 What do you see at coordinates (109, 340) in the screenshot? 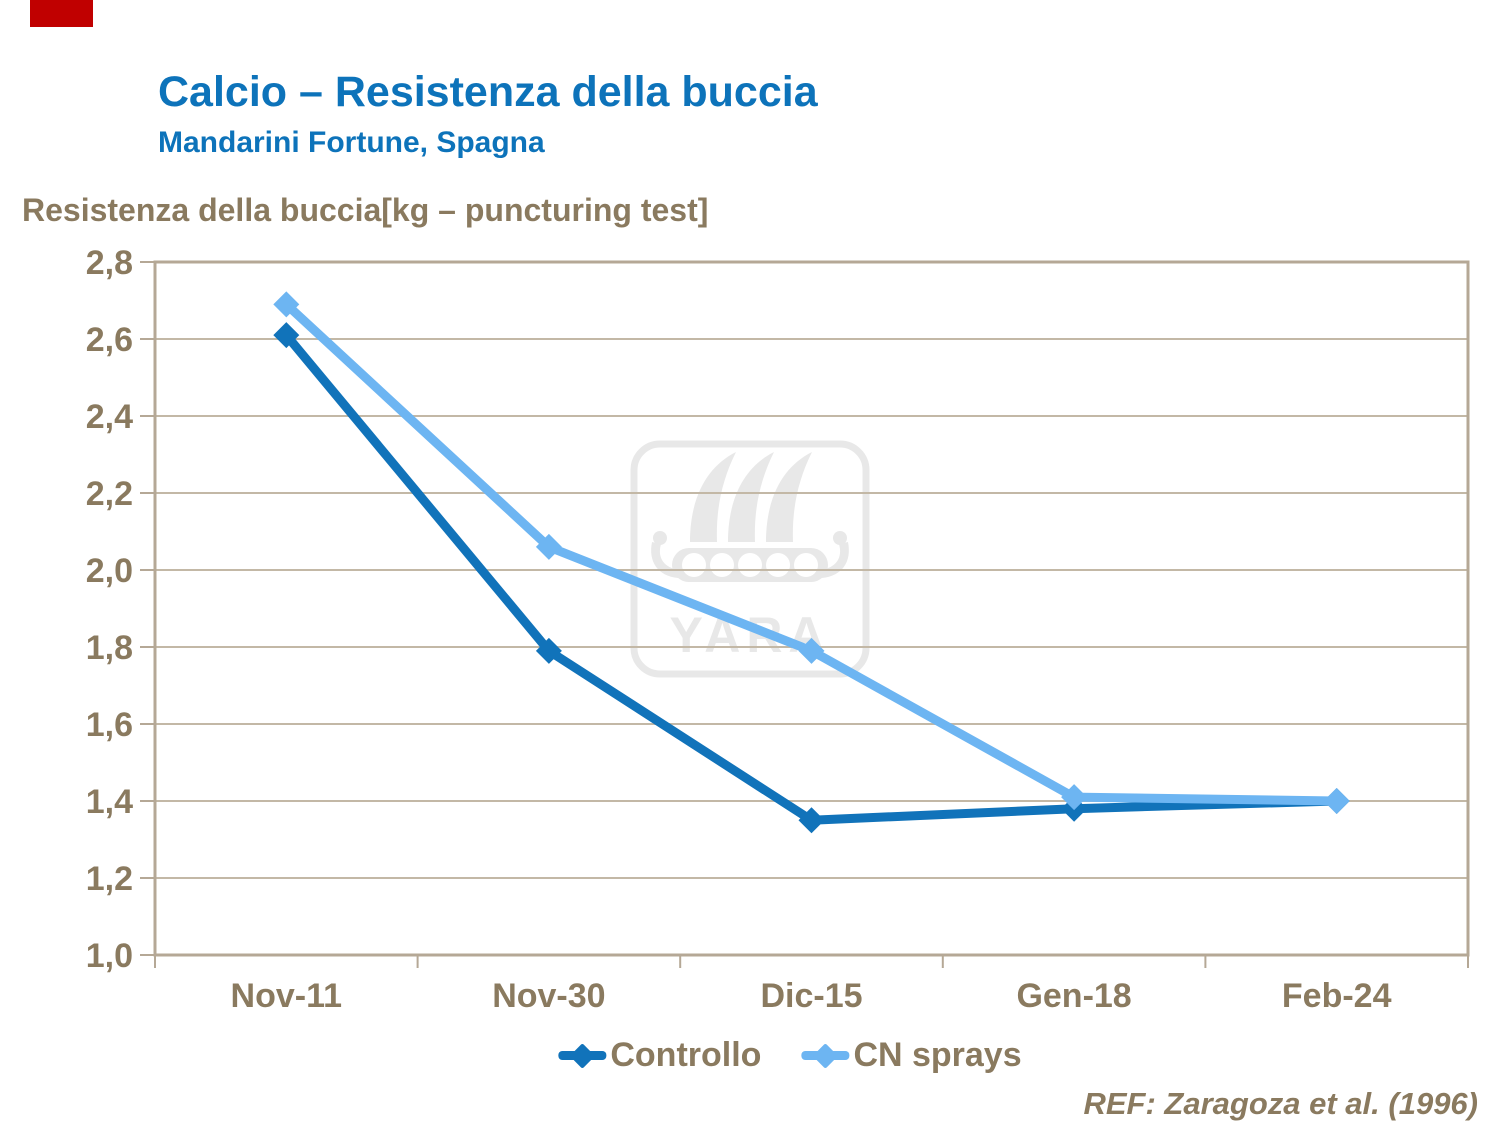
I see `y-tick-label: 2,6` at bounding box center [109, 340].